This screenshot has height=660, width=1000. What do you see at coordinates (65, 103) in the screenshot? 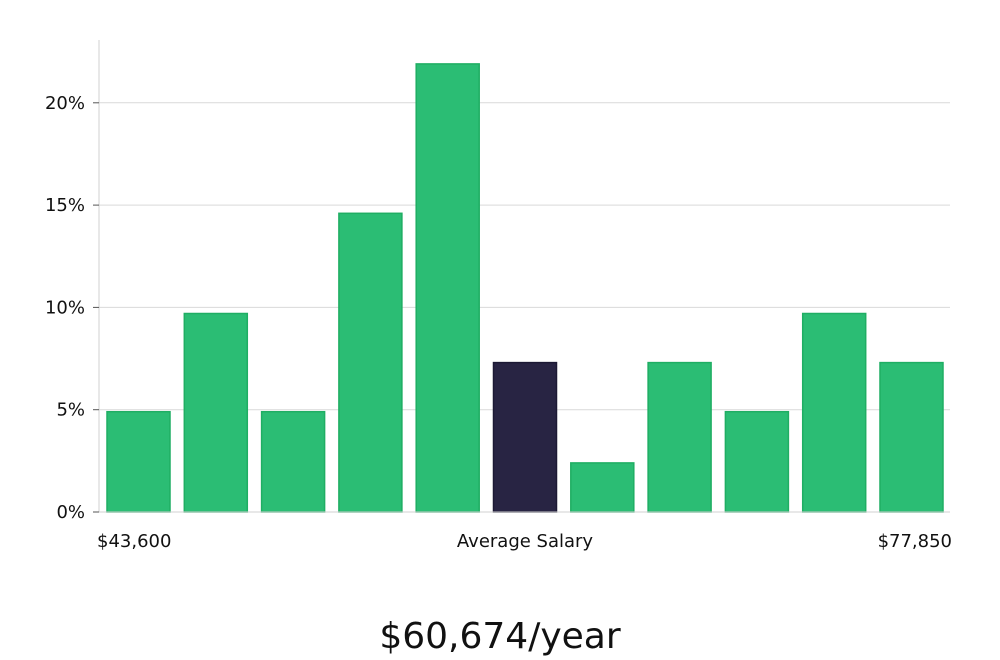
I see `y-tick-label: 20%` at bounding box center [65, 103].